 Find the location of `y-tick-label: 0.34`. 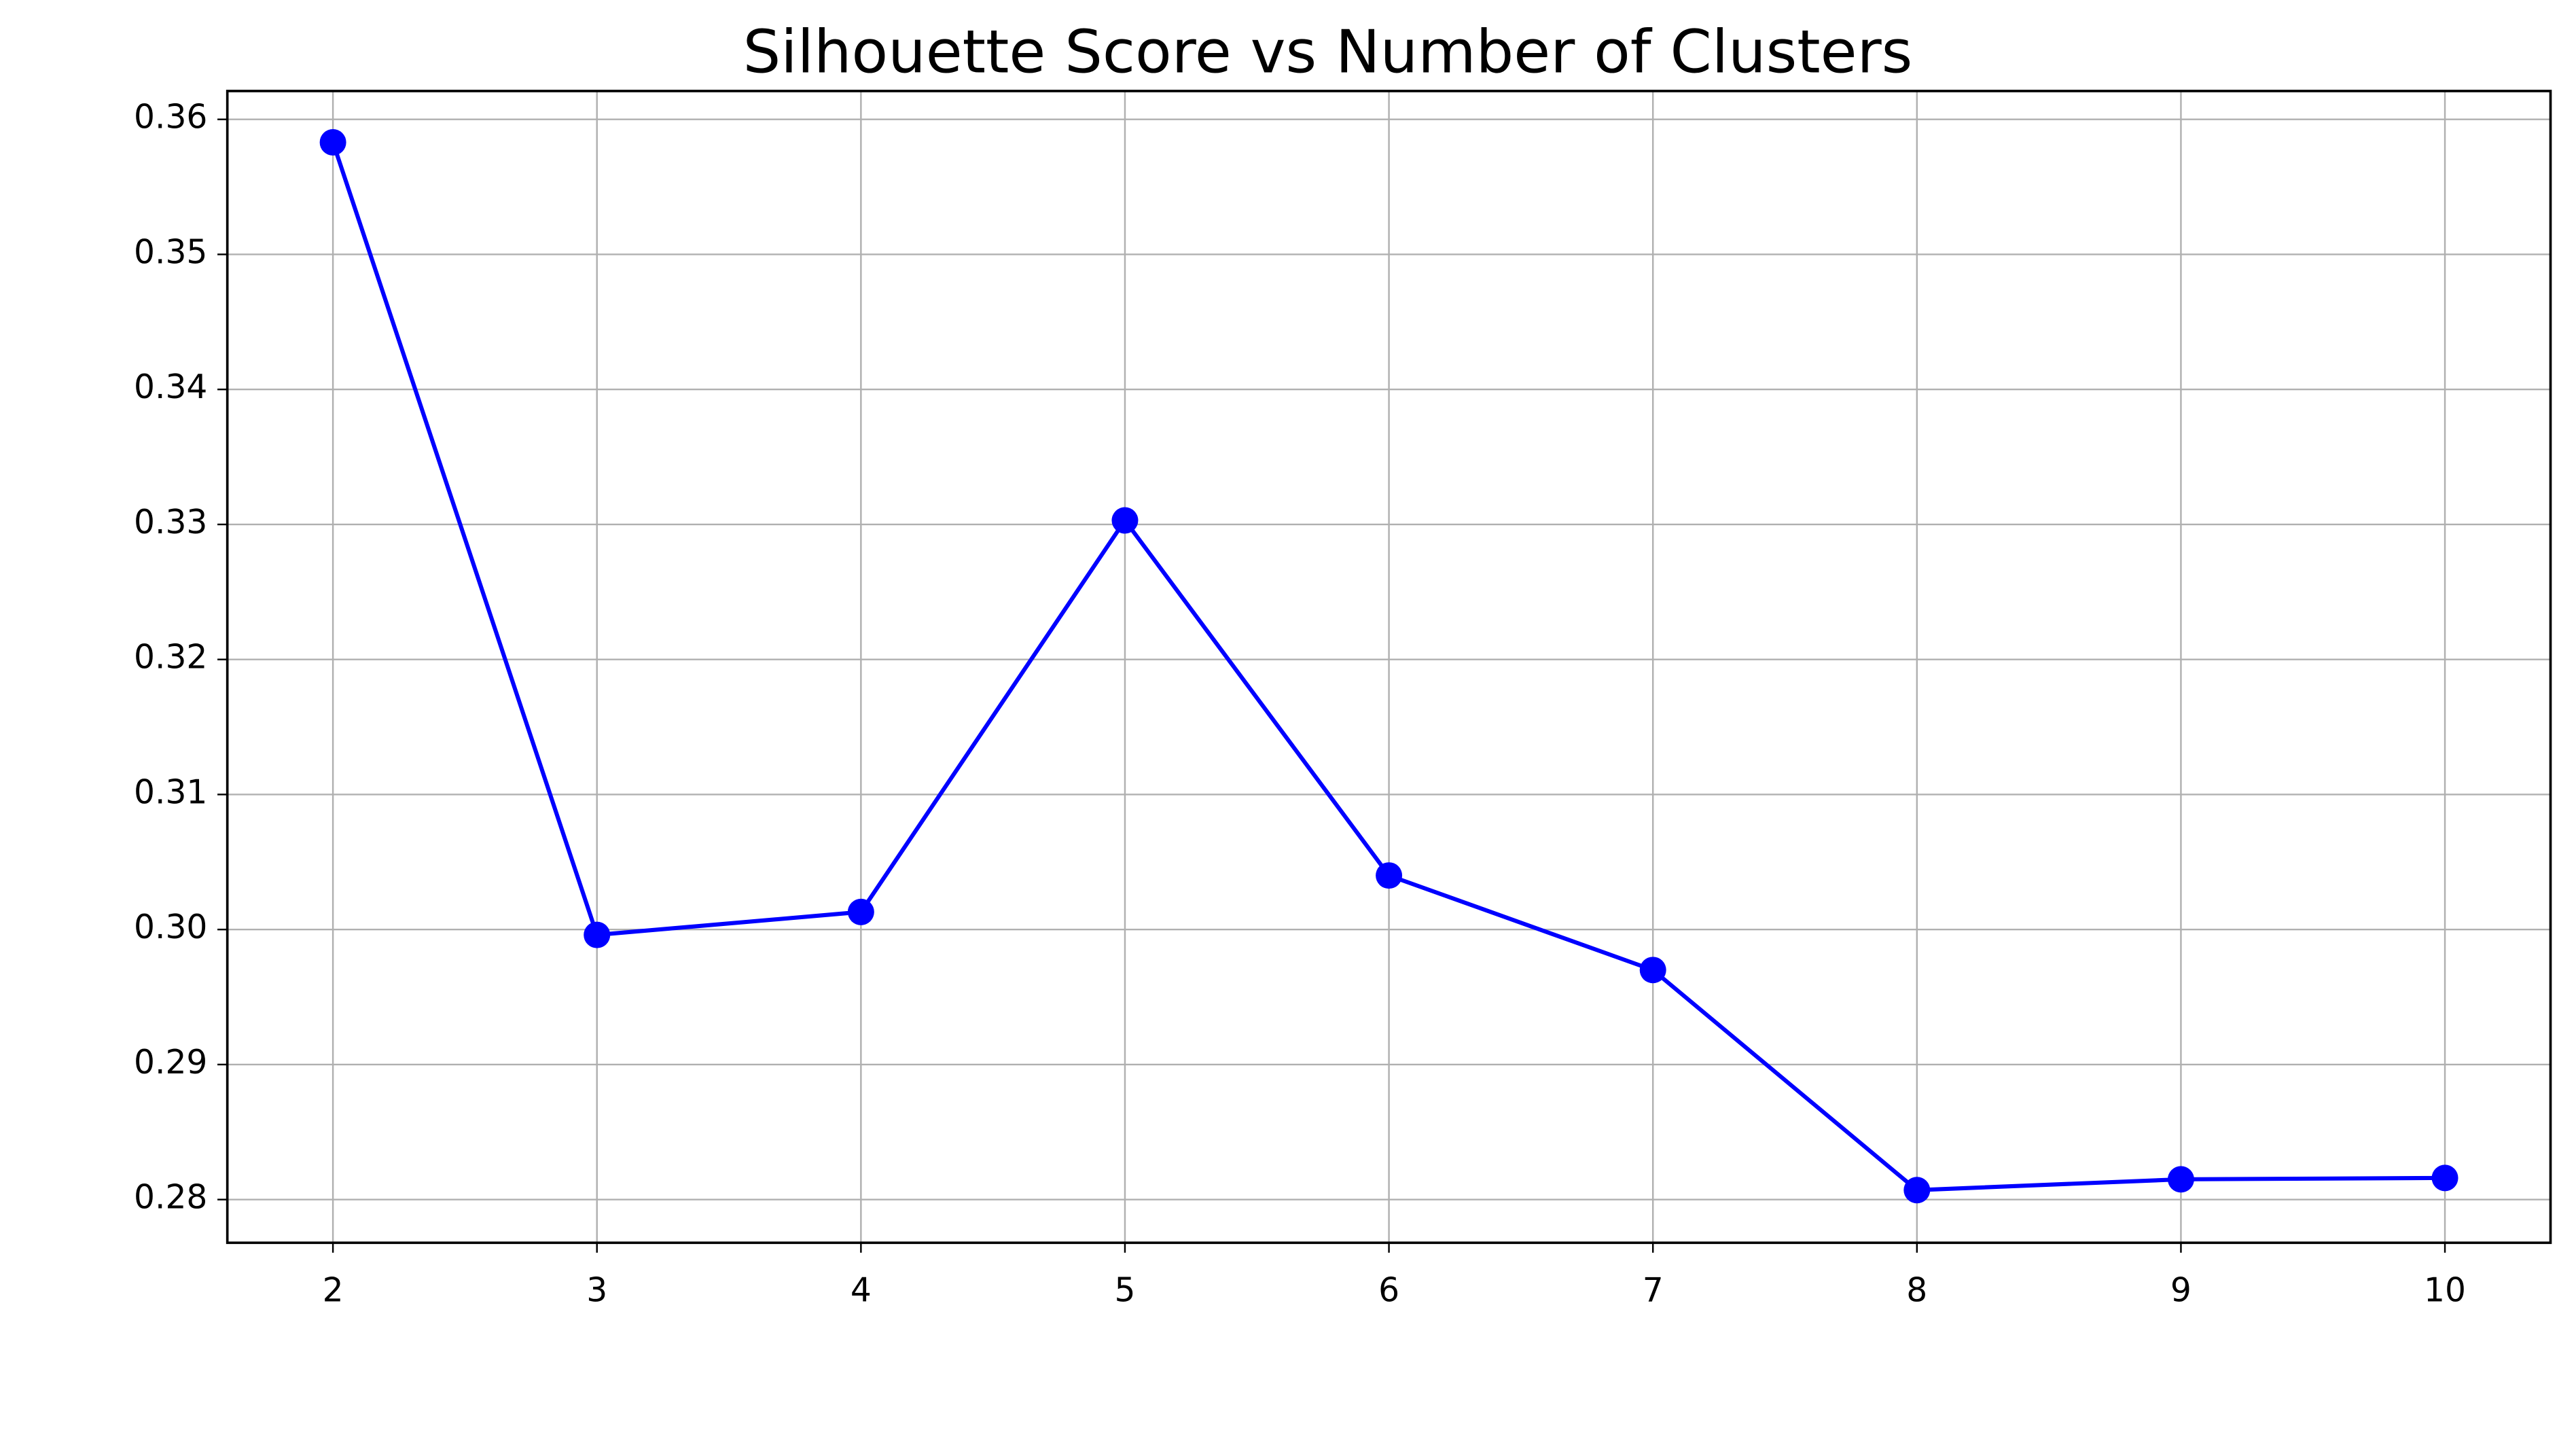

y-tick-label: 0.34 is located at coordinates (170, 387).